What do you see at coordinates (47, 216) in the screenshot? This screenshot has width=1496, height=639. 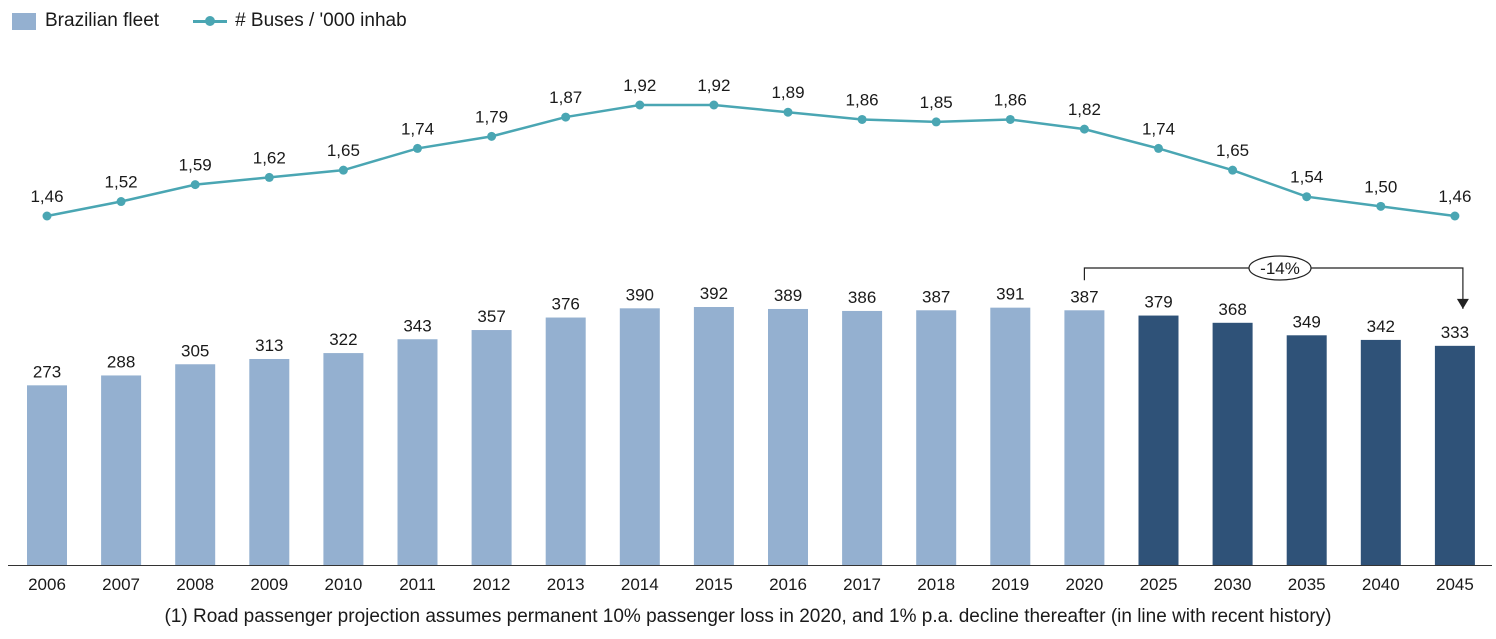 I see `line-point-2006` at bounding box center [47, 216].